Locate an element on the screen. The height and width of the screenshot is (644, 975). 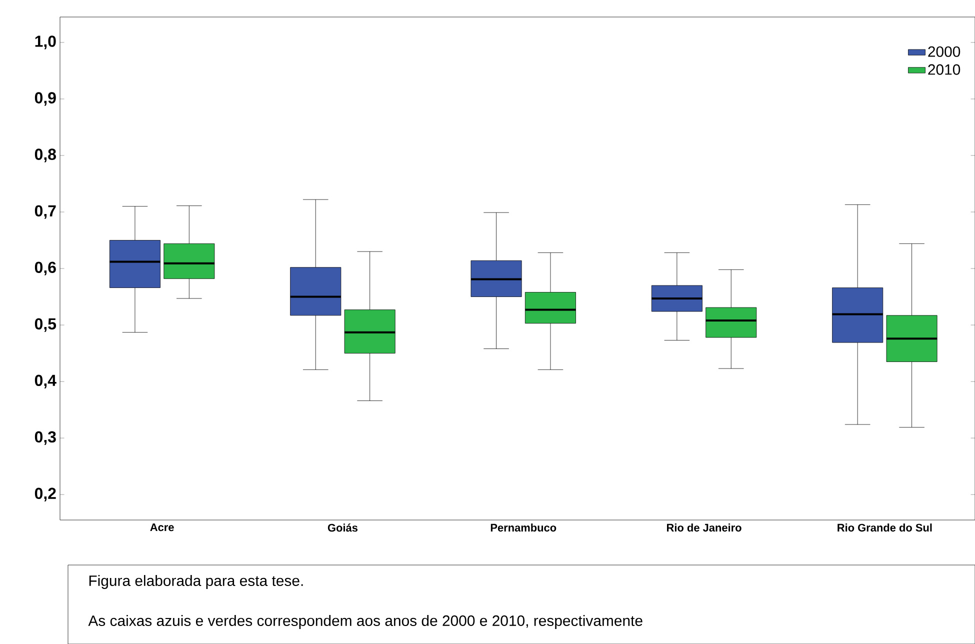
y-tick-label: 0,6 is located at coordinates (45, 269).